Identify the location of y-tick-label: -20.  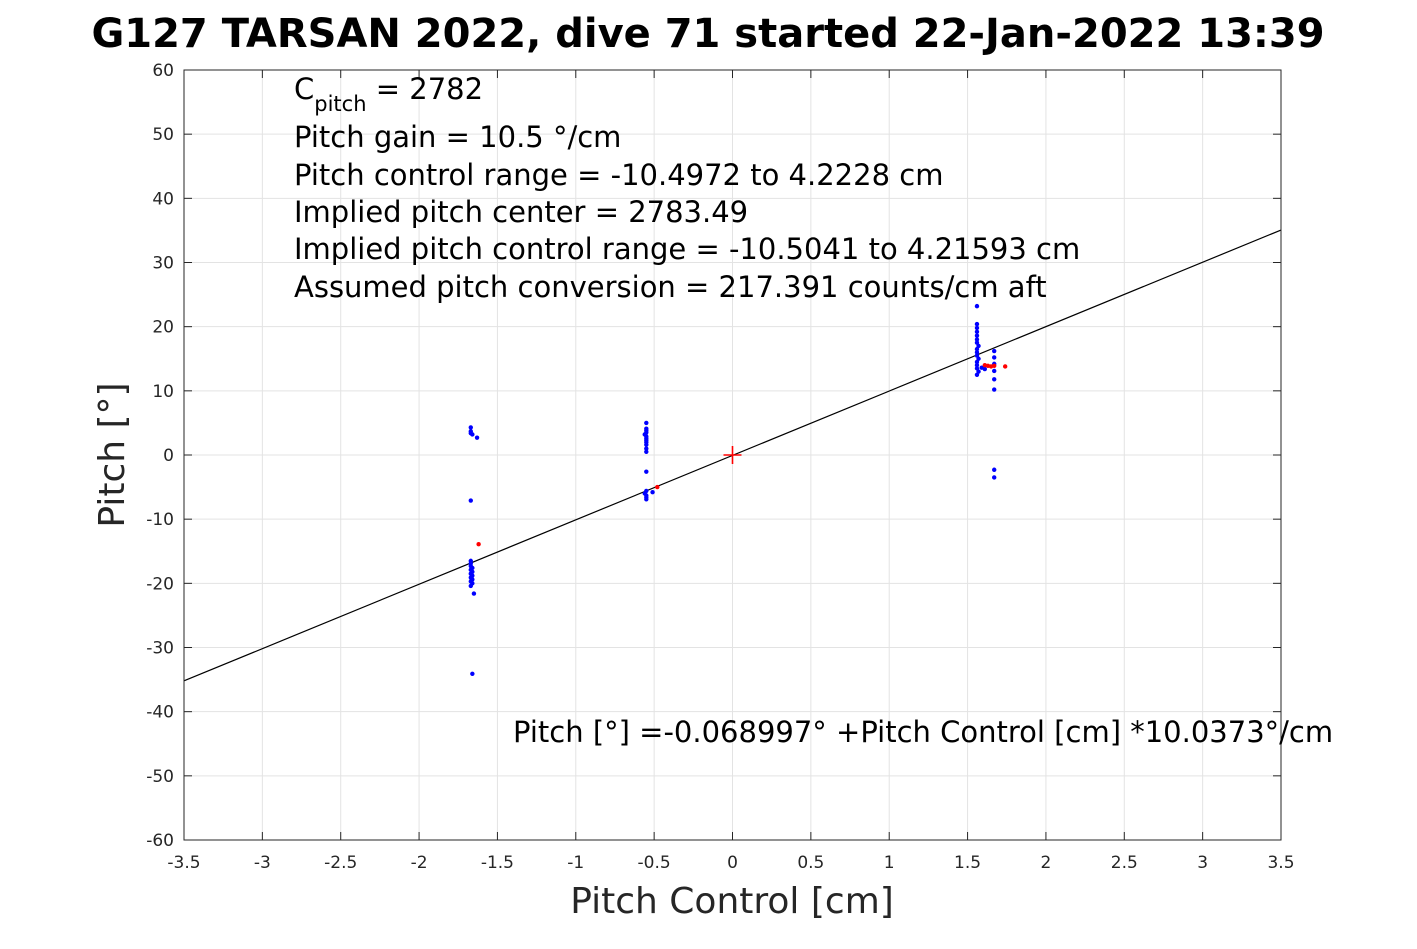
(160, 584).